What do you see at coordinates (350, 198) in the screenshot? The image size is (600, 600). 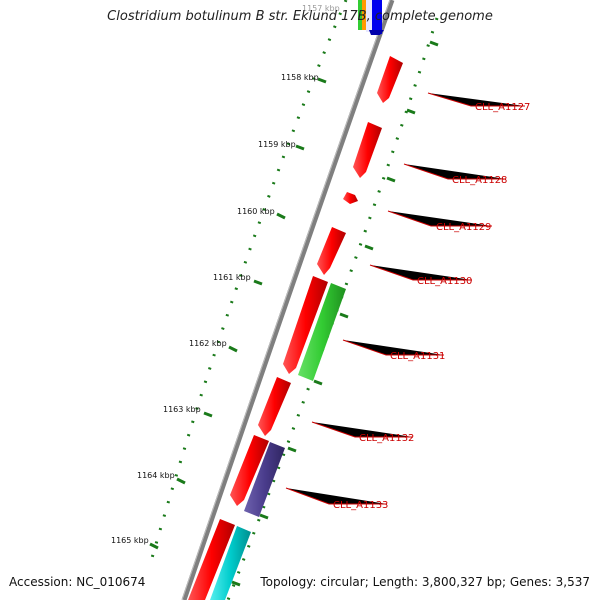 I see `cds-CLL_A1129` at bounding box center [350, 198].